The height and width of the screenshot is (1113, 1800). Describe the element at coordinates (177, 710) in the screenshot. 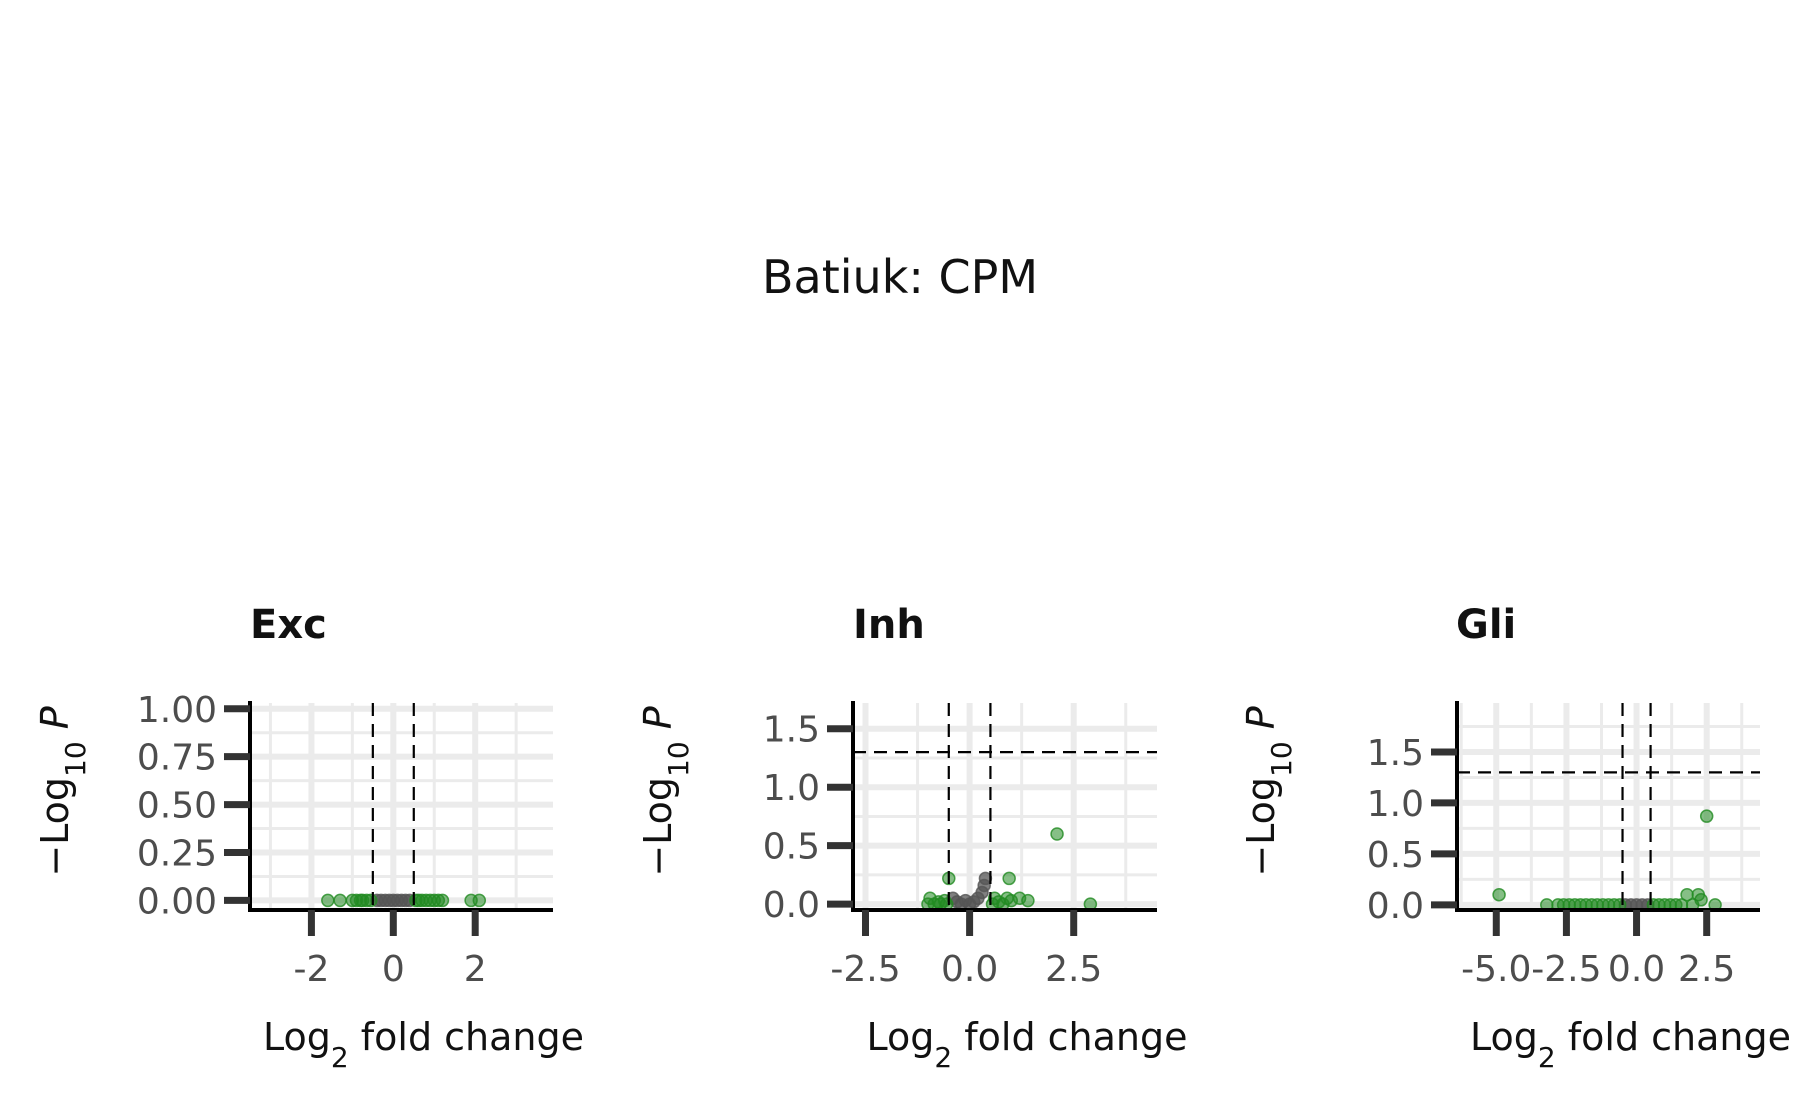

I see `y-tick-label: 1.00` at that location.